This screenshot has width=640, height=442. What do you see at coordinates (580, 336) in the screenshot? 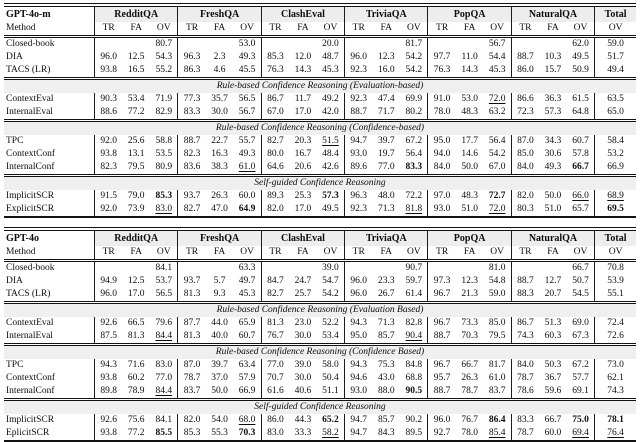
I see `value-cell: 67.3` at bounding box center [580, 336].